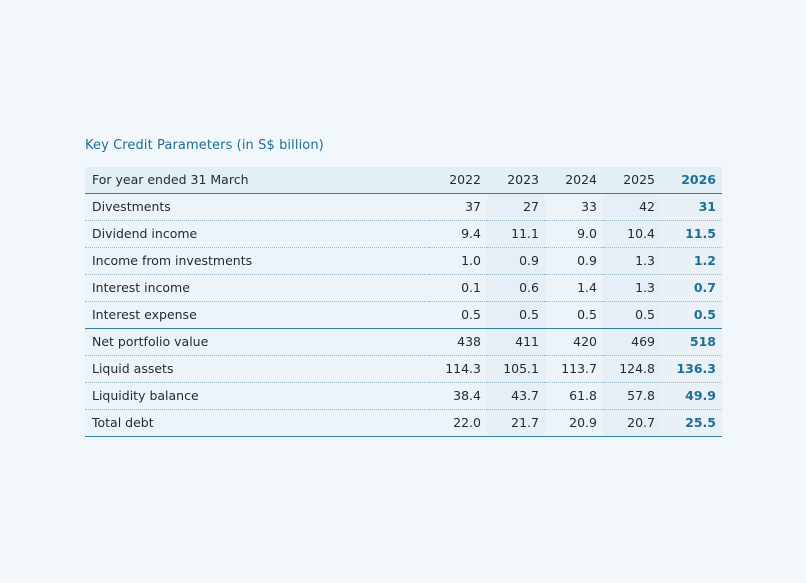 The height and width of the screenshot is (583, 806). Describe the element at coordinates (516, 396) in the screenshot. I see `cell-value: 43.7` at that location.